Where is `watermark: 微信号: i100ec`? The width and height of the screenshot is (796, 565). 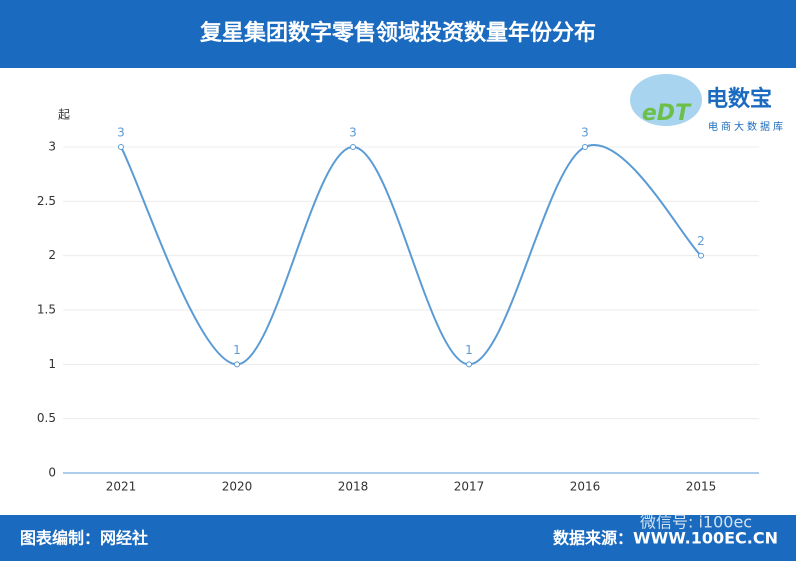 watermark: 微信号: i100ec is located at coordinates (696, 522).